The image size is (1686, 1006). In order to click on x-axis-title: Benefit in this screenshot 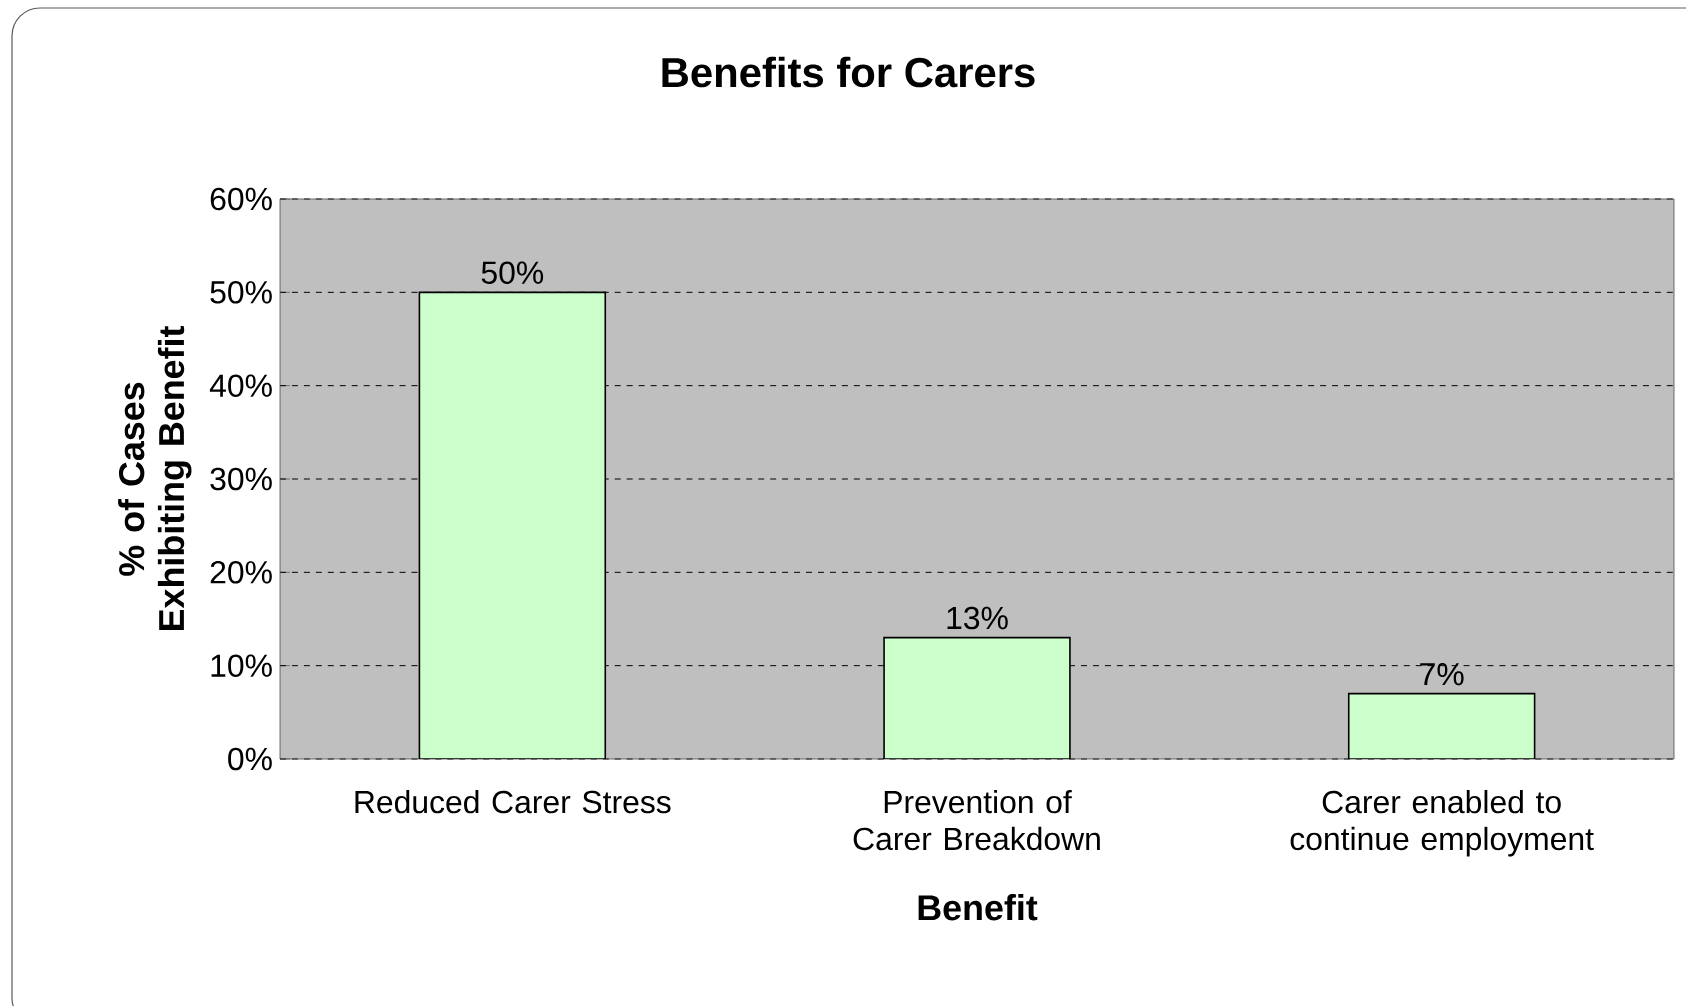, I will do `click(978, 907)`.